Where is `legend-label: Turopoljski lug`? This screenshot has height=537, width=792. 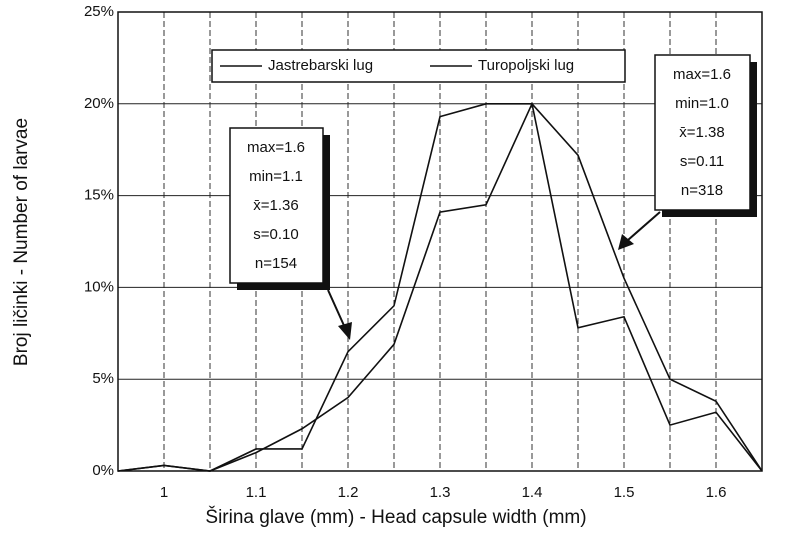 legend-label: Turopoljski lug is located at coordinates (526, 65).